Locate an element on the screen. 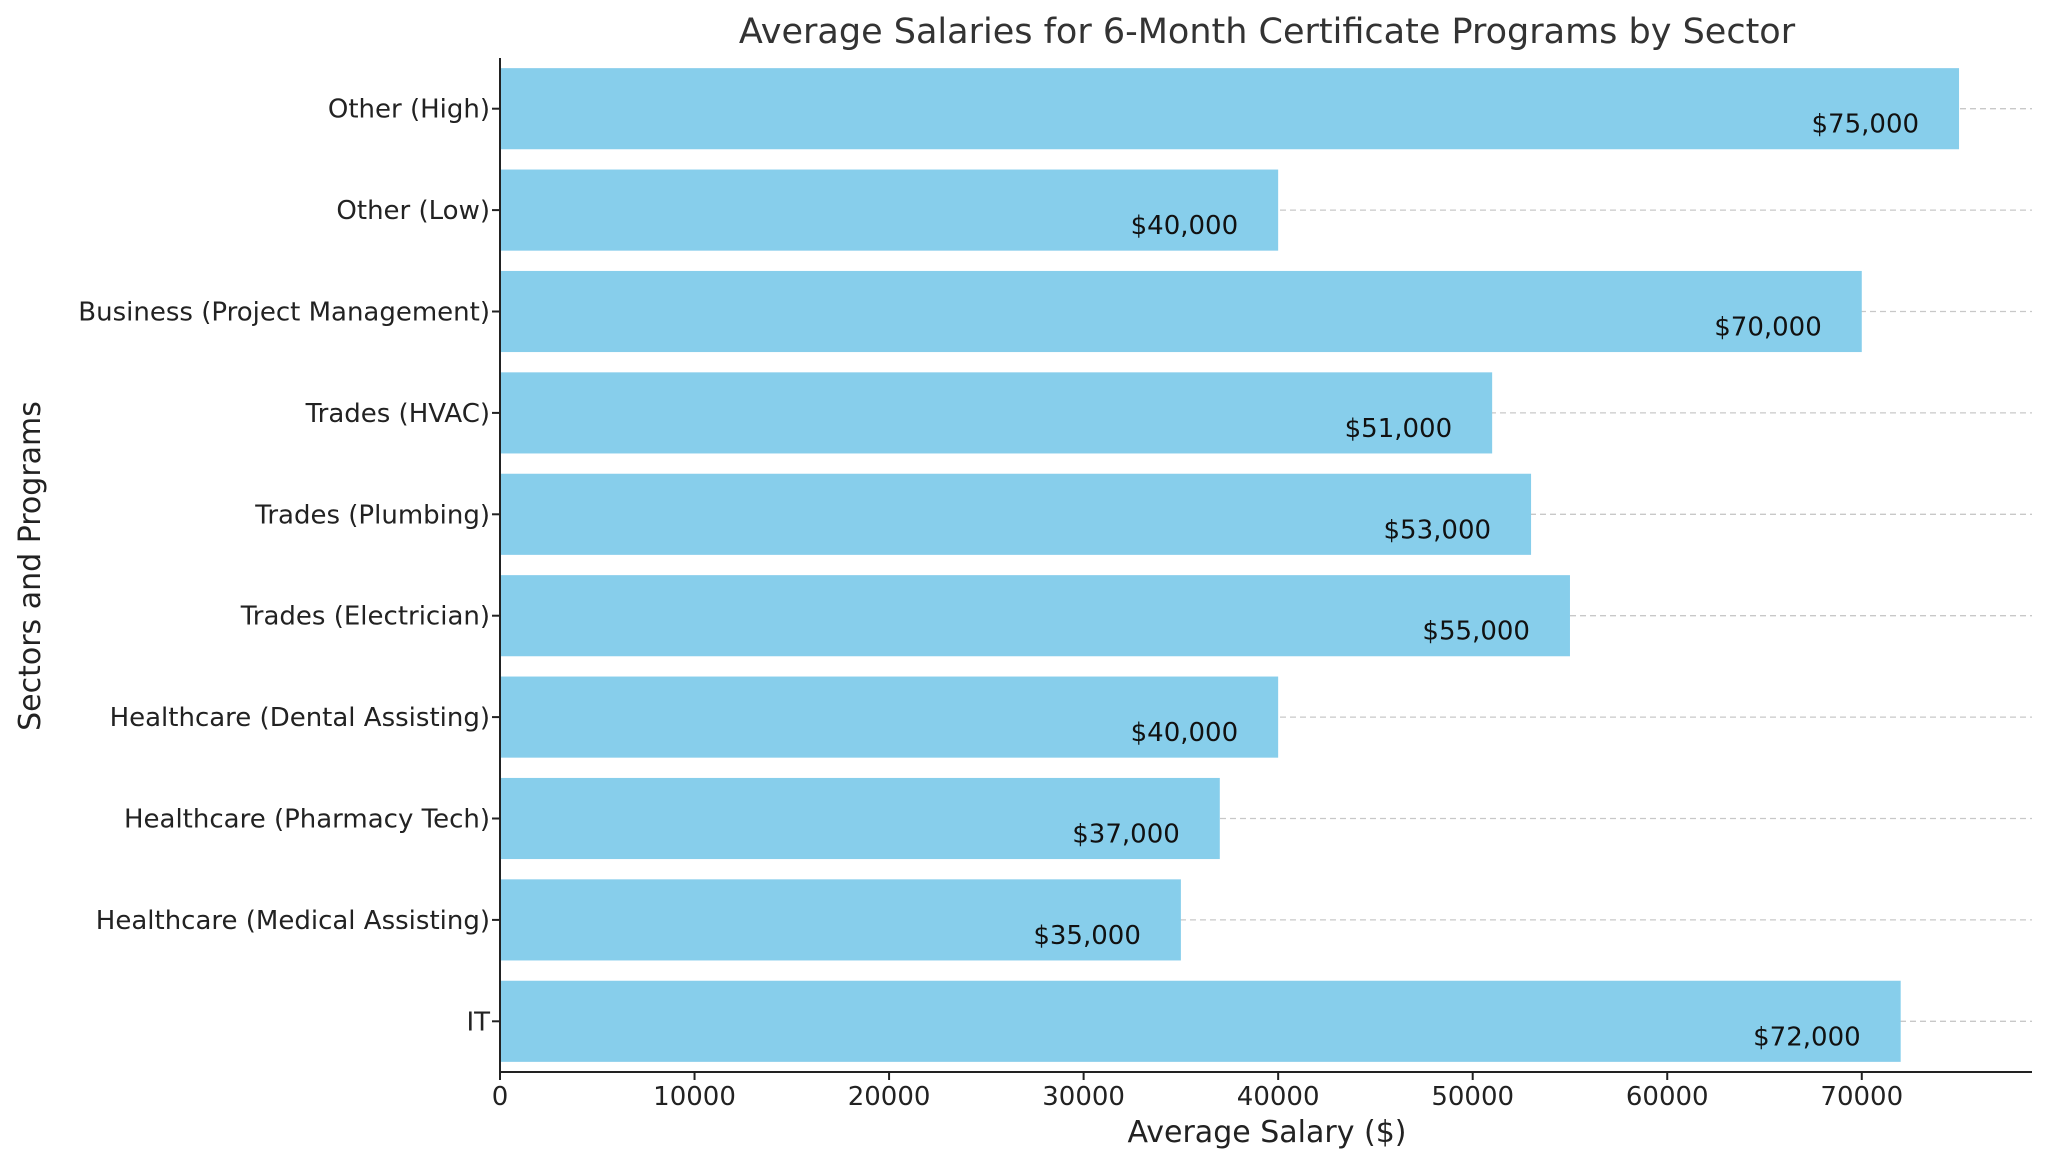  bar-value-label: $53,000 is located at coordinates (1438, 530).